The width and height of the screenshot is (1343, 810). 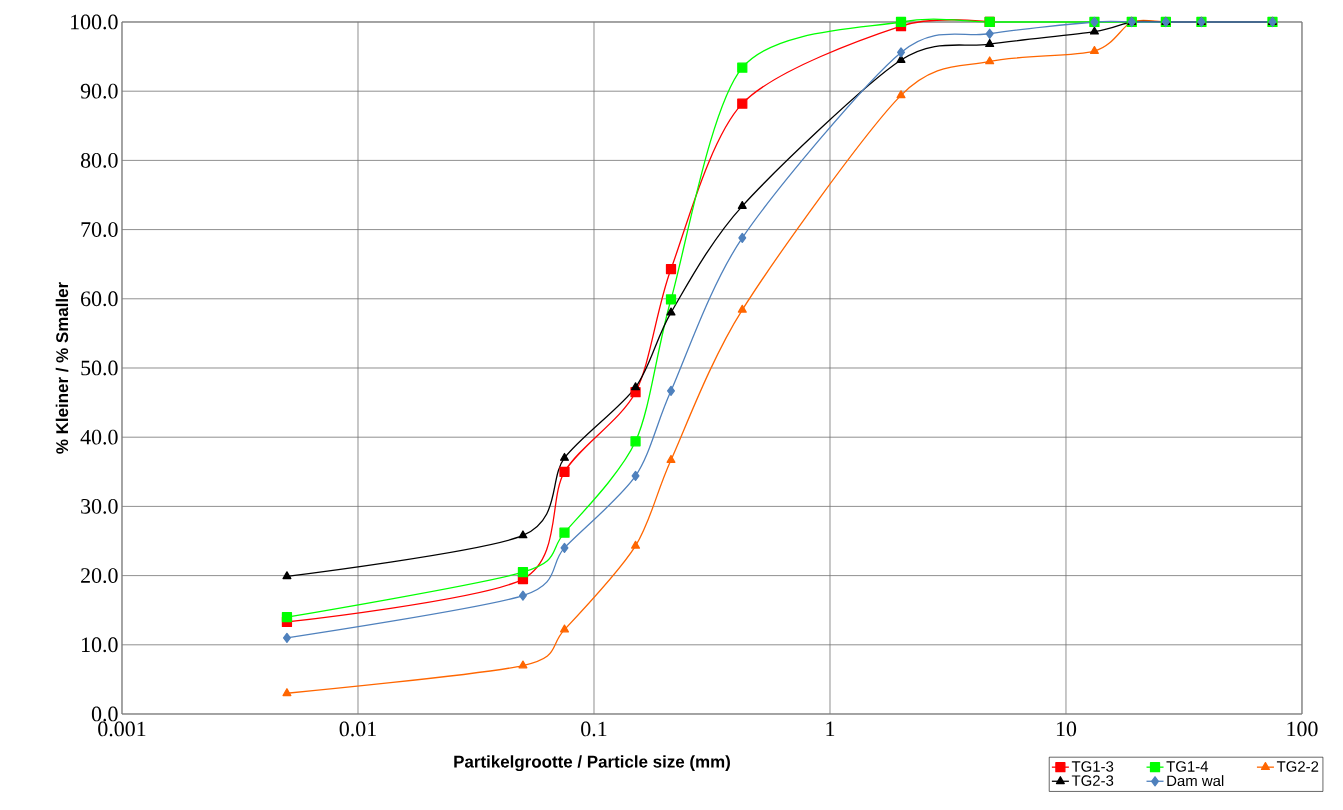 What do you see at coordinates (62, 368) in the screenshot?
I see `y-axis-title: % Kleiner / % Smaller` at bounding box center [62, 368].